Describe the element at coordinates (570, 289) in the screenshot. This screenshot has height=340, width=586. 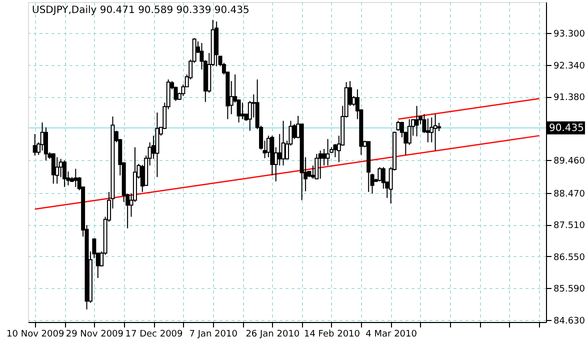
I see `y-tick-label: 85.590` at that location.